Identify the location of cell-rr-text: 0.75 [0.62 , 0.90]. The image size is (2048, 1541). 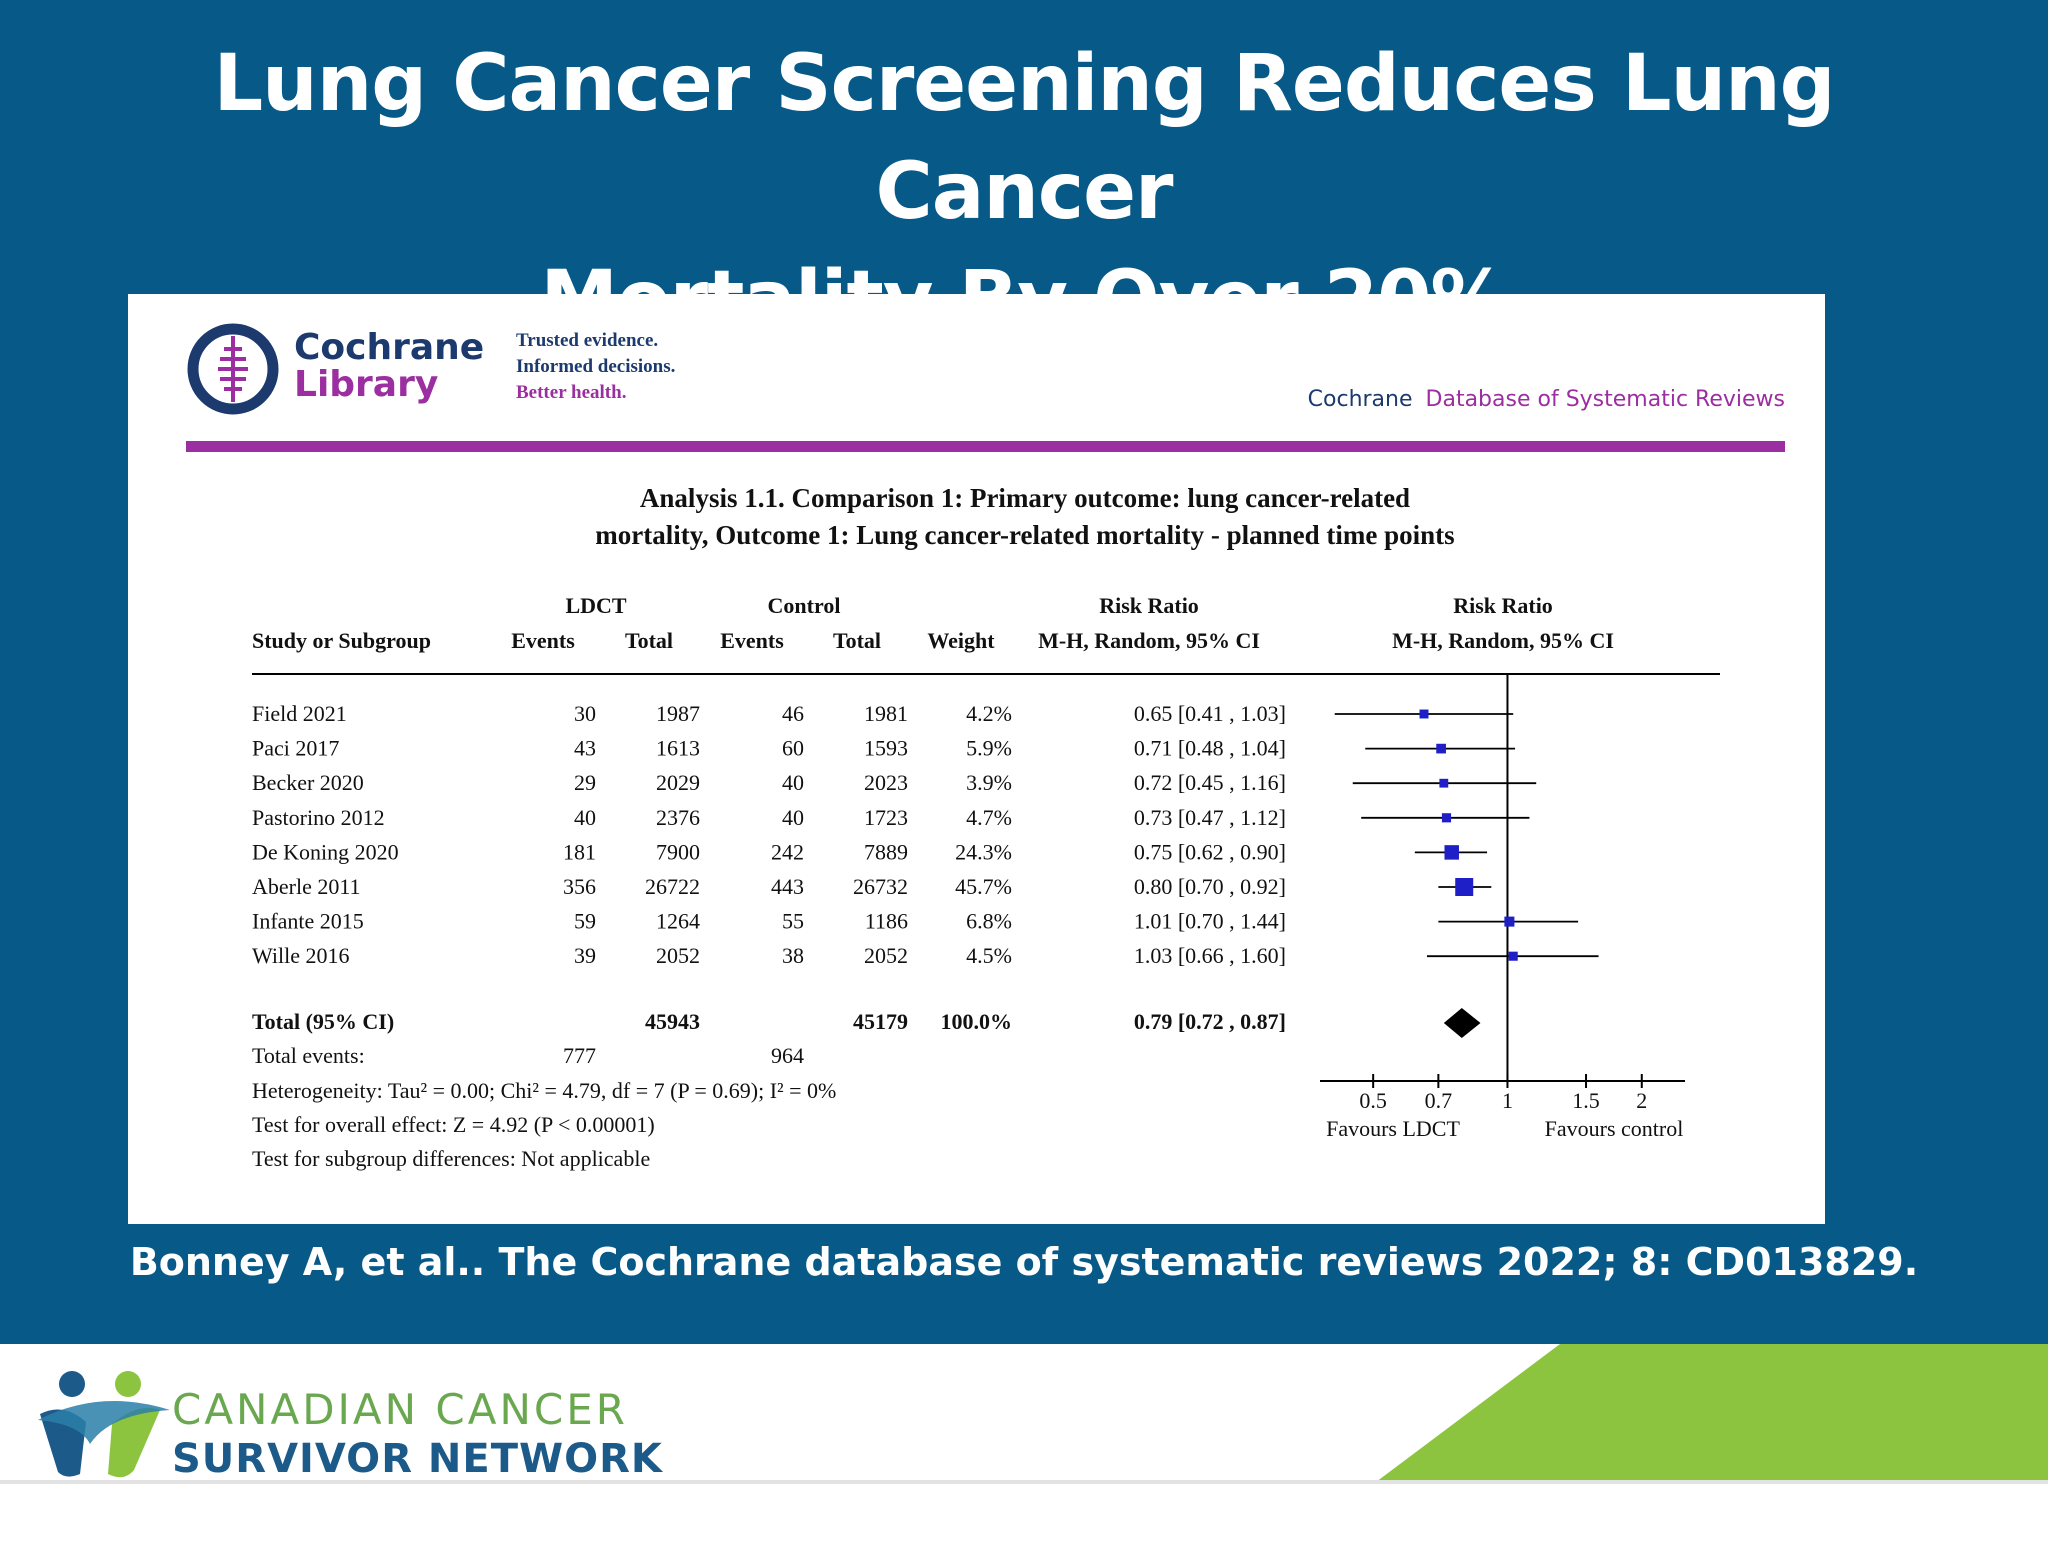
(1210, 851).